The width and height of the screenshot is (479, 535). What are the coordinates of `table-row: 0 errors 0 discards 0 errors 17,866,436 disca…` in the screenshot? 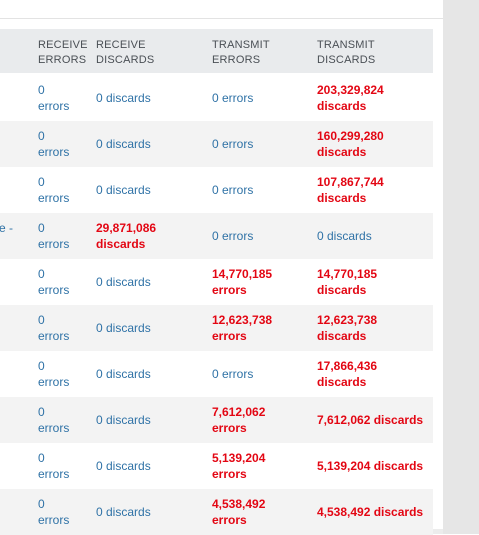 It's located at (216, 374).